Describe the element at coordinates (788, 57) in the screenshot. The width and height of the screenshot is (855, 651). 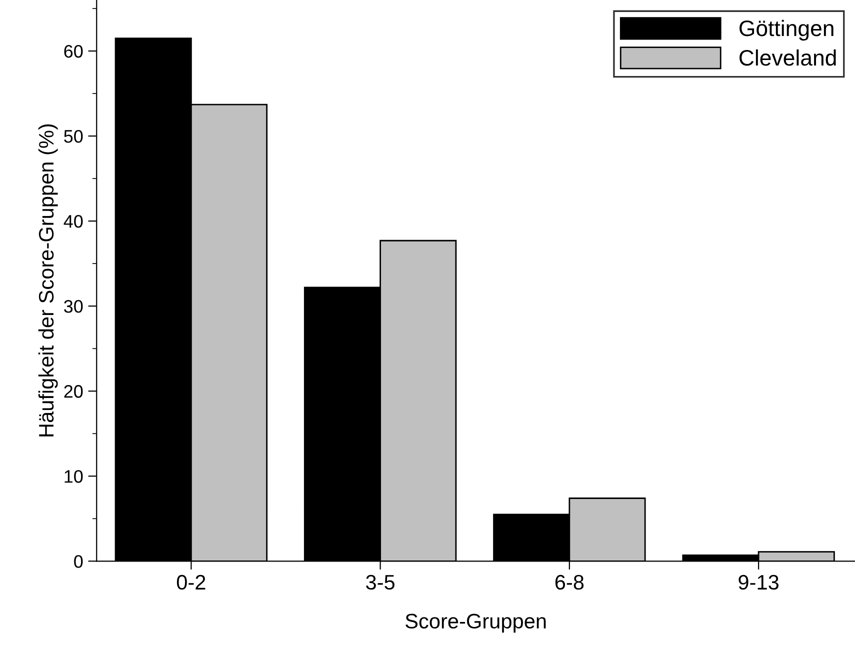
I see `legend-label: Cleveland` at that location.